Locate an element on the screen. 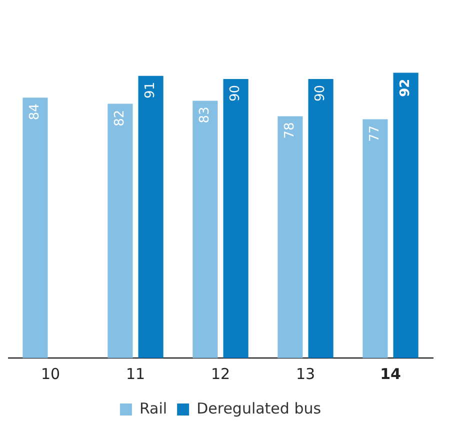 The image size is (451, 435). x-tick-label: 14 is located at coordinates (390, 373).